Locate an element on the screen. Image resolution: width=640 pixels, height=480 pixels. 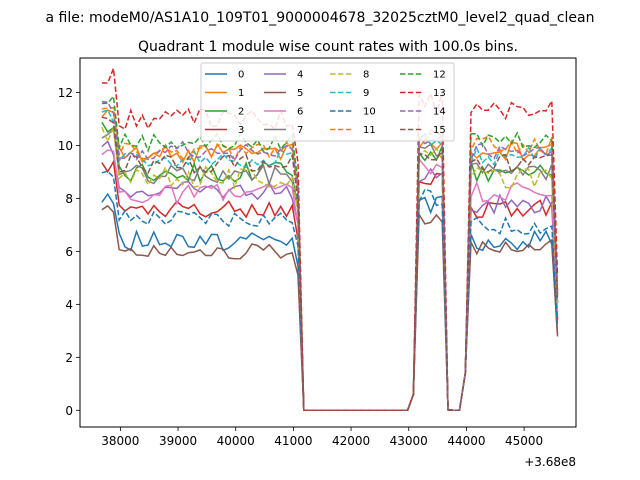
x-tick-label: 45000 is located at coordinates (524, 441).